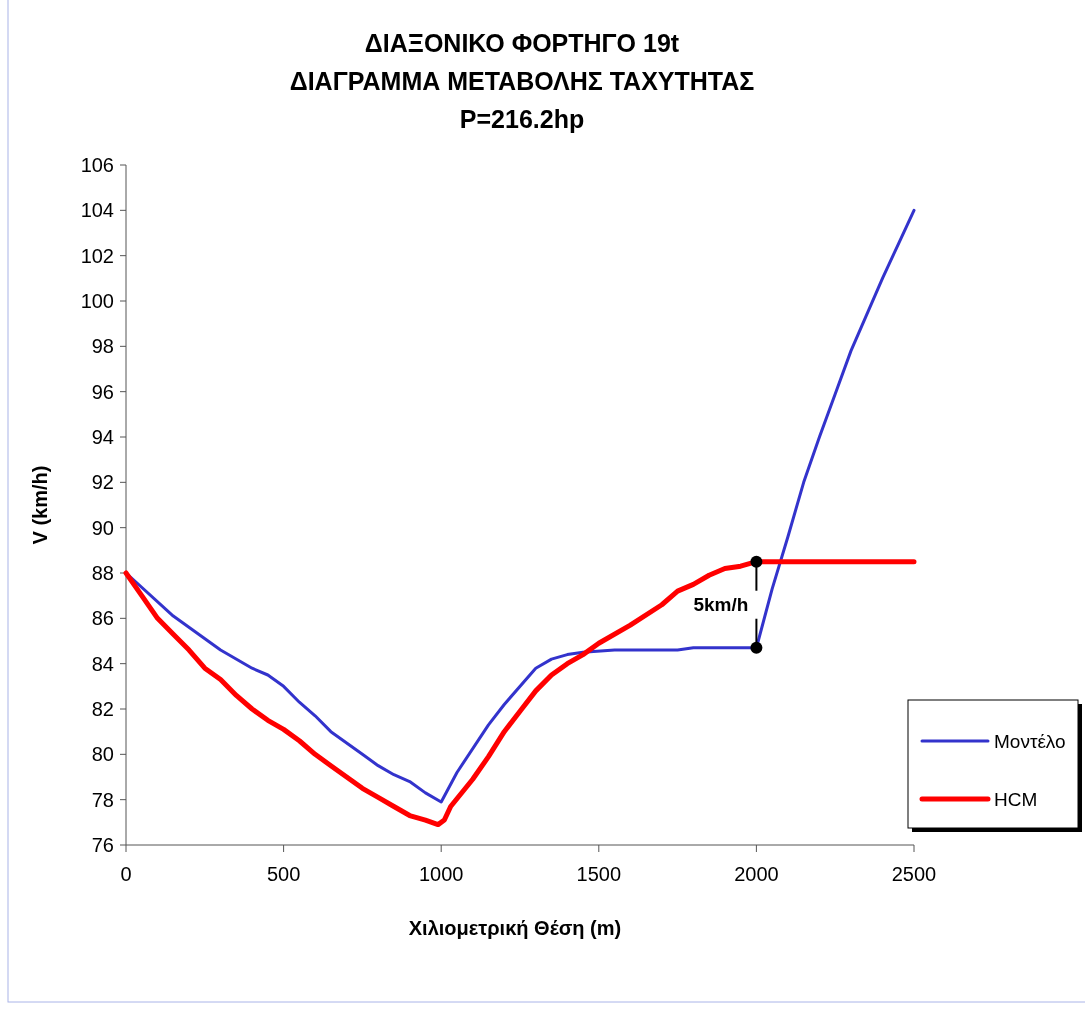 This screenshot has height=1010, width=1085. I want to click on y-tick-label: 106, so click(97, 165).